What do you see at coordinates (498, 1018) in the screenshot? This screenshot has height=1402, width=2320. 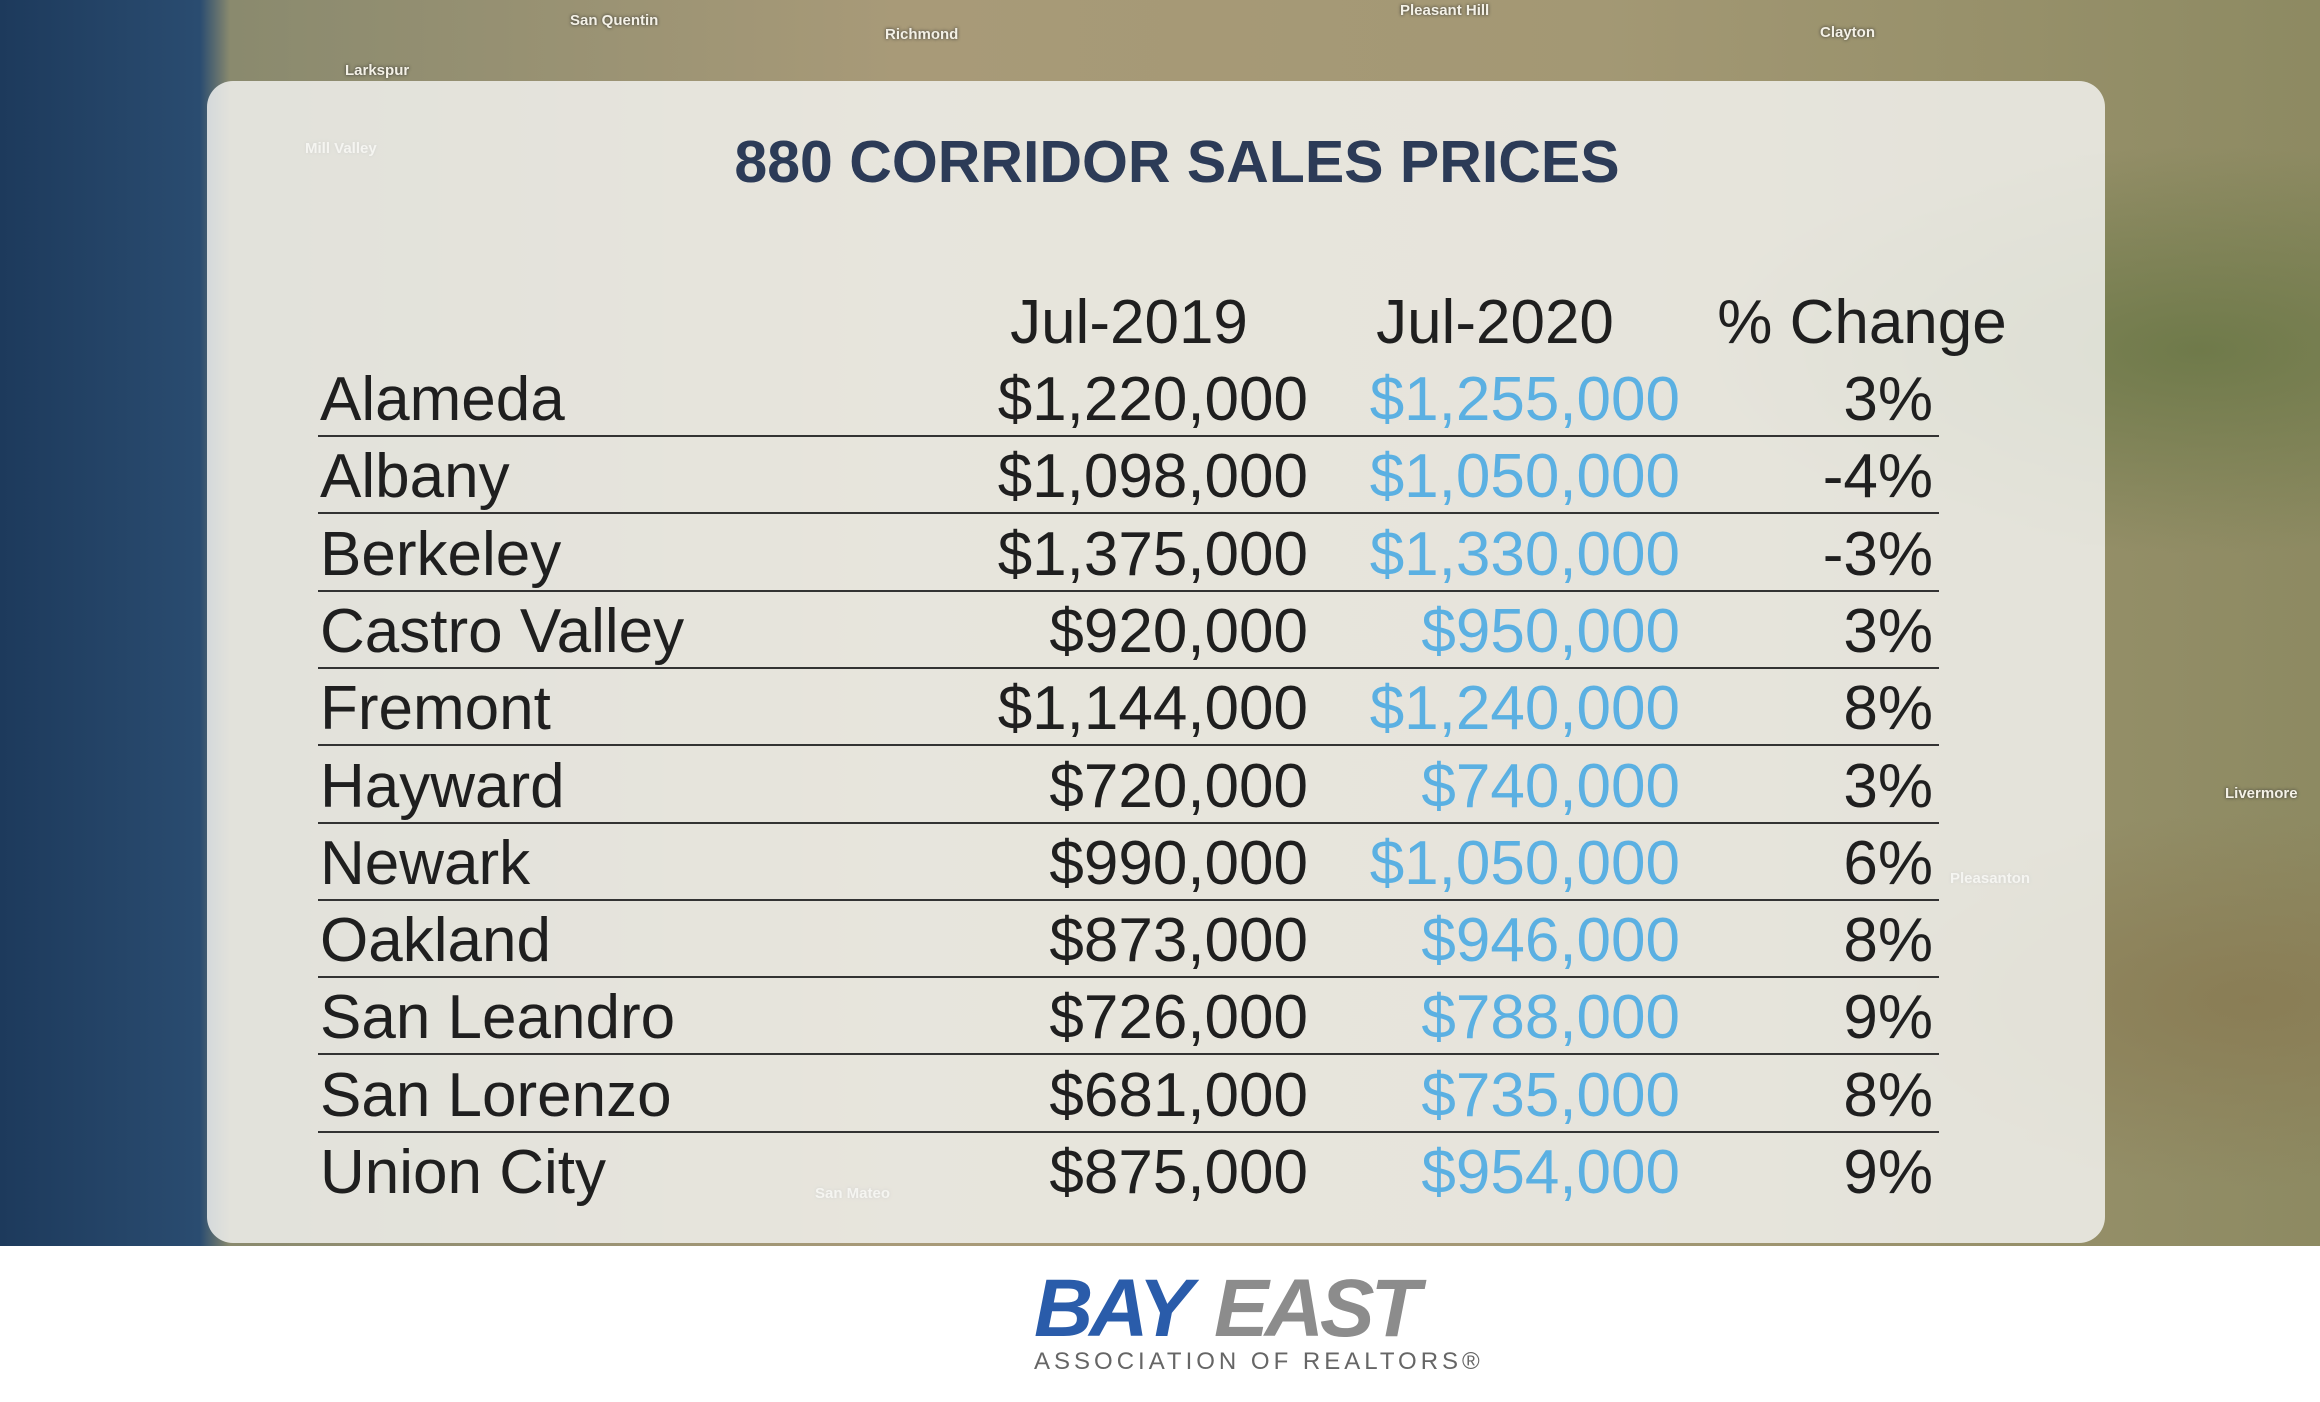 I see `row-label: San Leandro` at bounding box center [498, 1018].